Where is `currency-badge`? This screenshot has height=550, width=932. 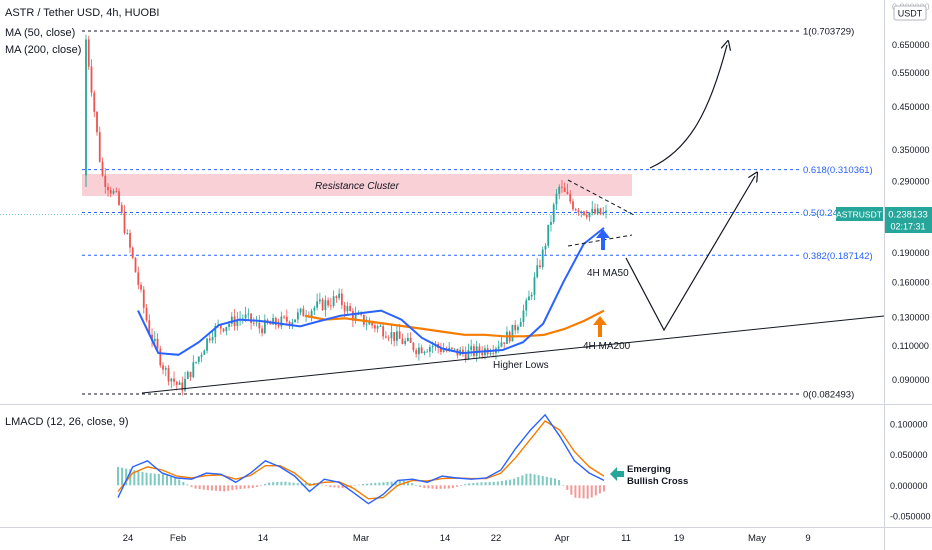 currency-badge is located at coordinates (910, 13).